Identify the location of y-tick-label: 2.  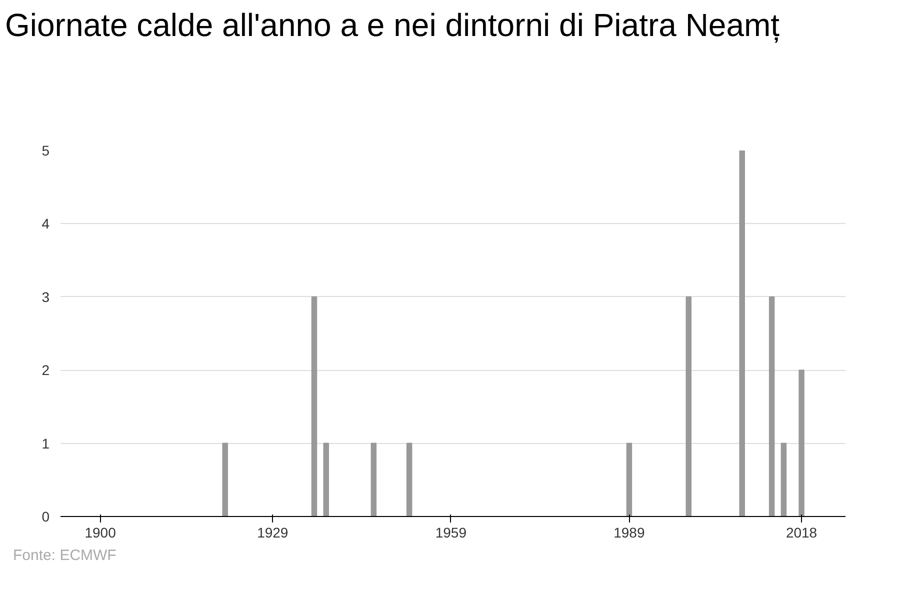
(46, 370).